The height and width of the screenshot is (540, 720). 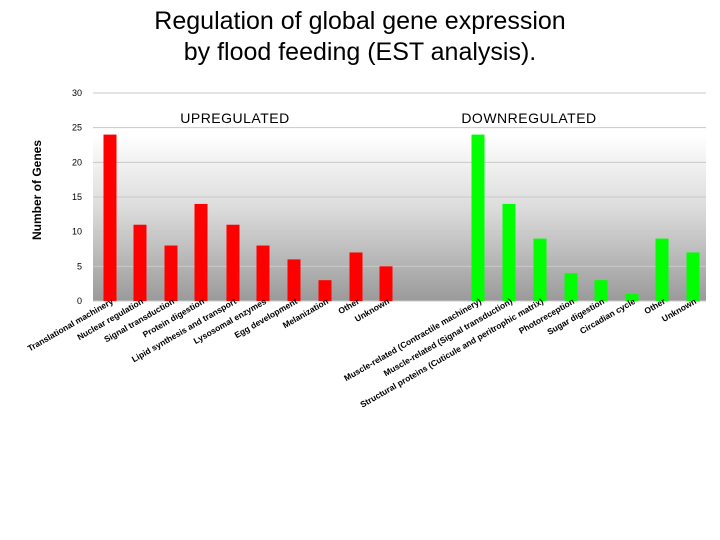 I want to click on y-axis-label: Number of Genes, so click(x=37, y=190).